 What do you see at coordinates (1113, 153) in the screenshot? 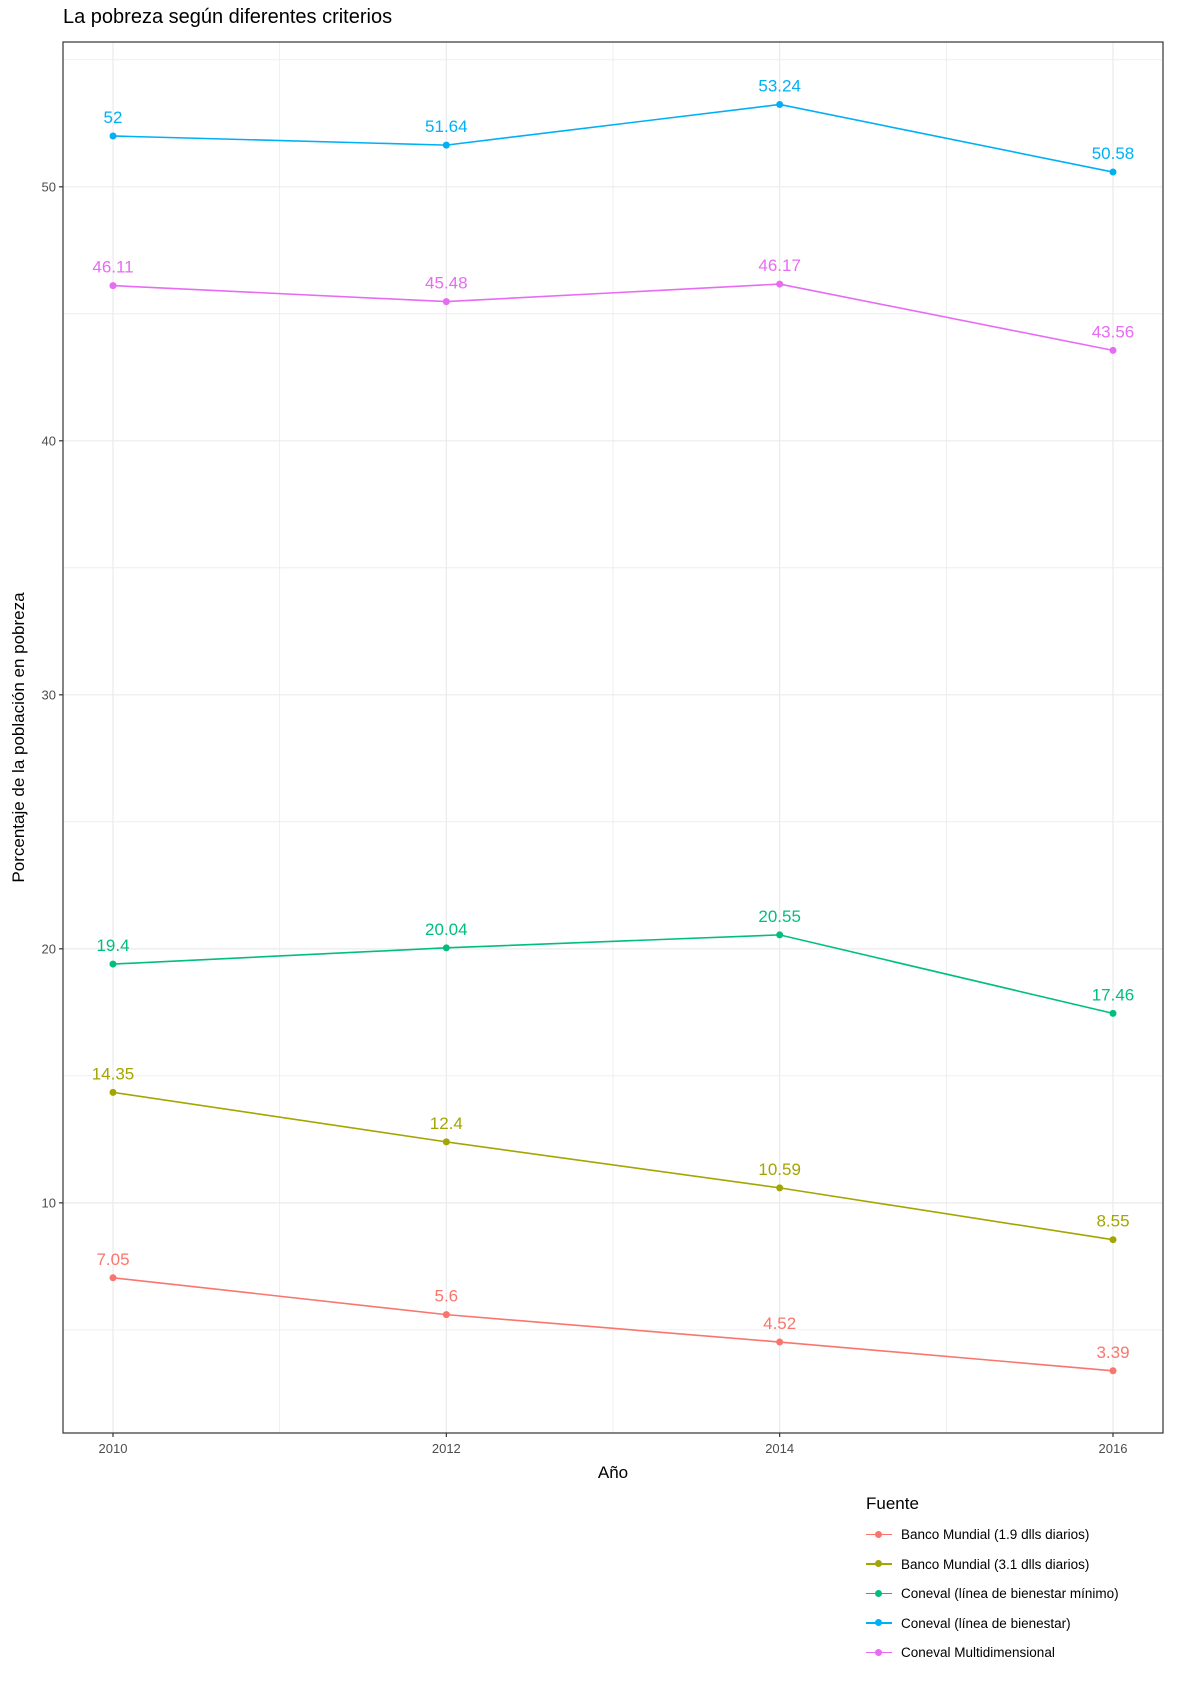
I see `data-label: 50.58` at bounding box center [1113, 153].